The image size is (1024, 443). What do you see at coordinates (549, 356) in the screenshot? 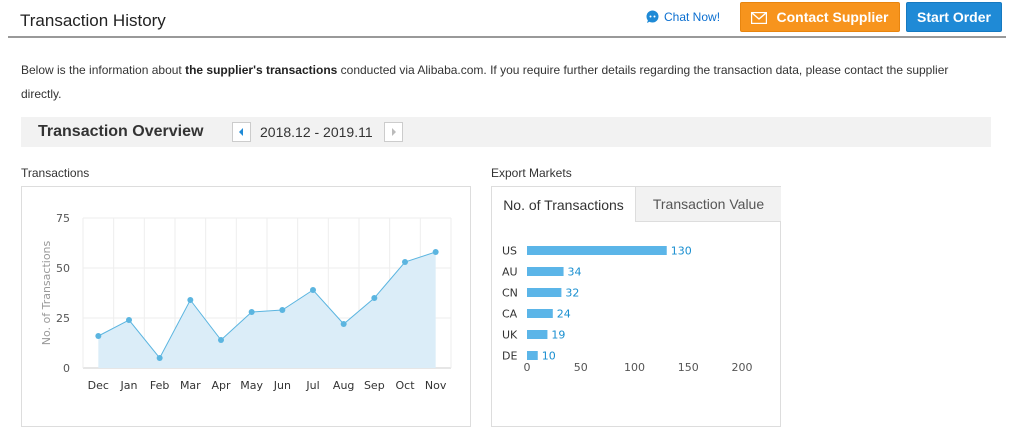
I see `bar-value-label: 10` at bounding box center [549, 356].